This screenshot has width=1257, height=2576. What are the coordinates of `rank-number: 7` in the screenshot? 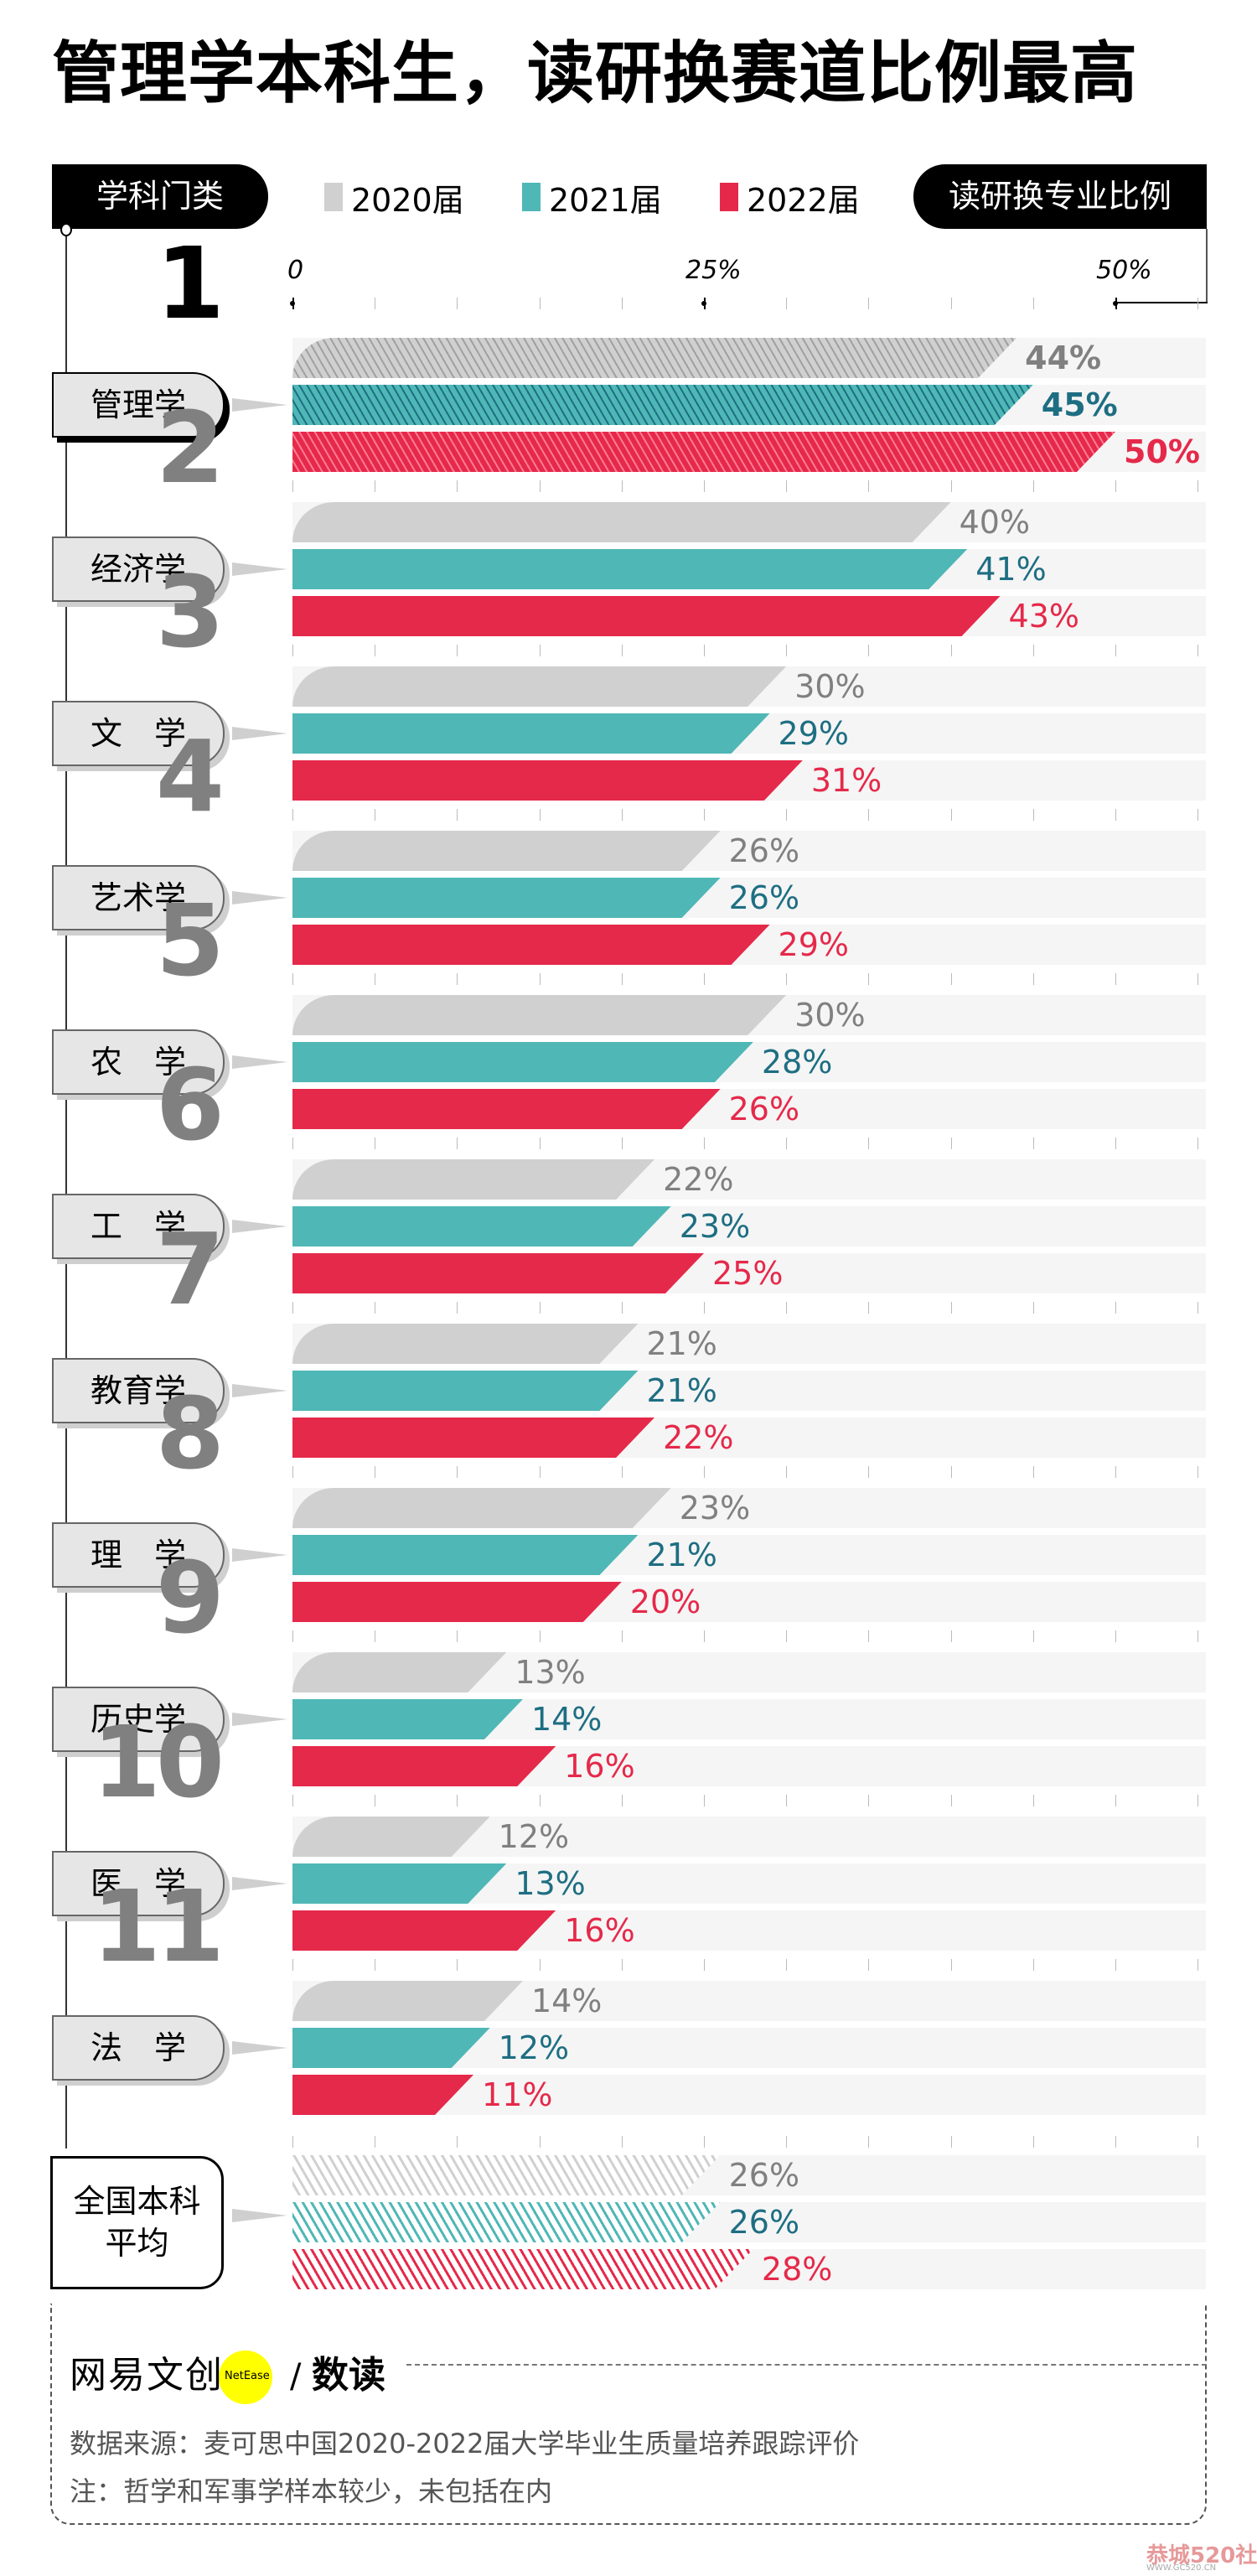 It's located at (190, 1269).